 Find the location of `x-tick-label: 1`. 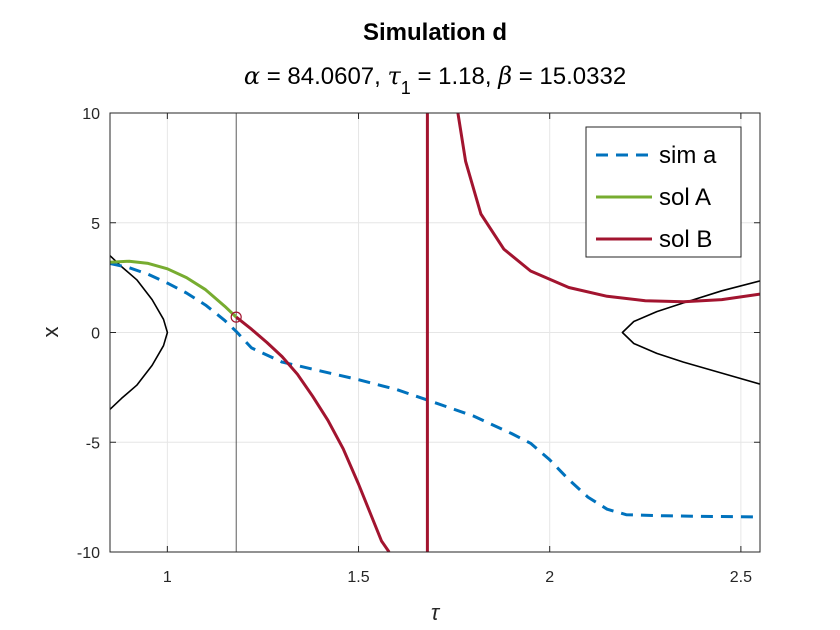

x-tick-label: 1 is located at coordinates (167, 577).